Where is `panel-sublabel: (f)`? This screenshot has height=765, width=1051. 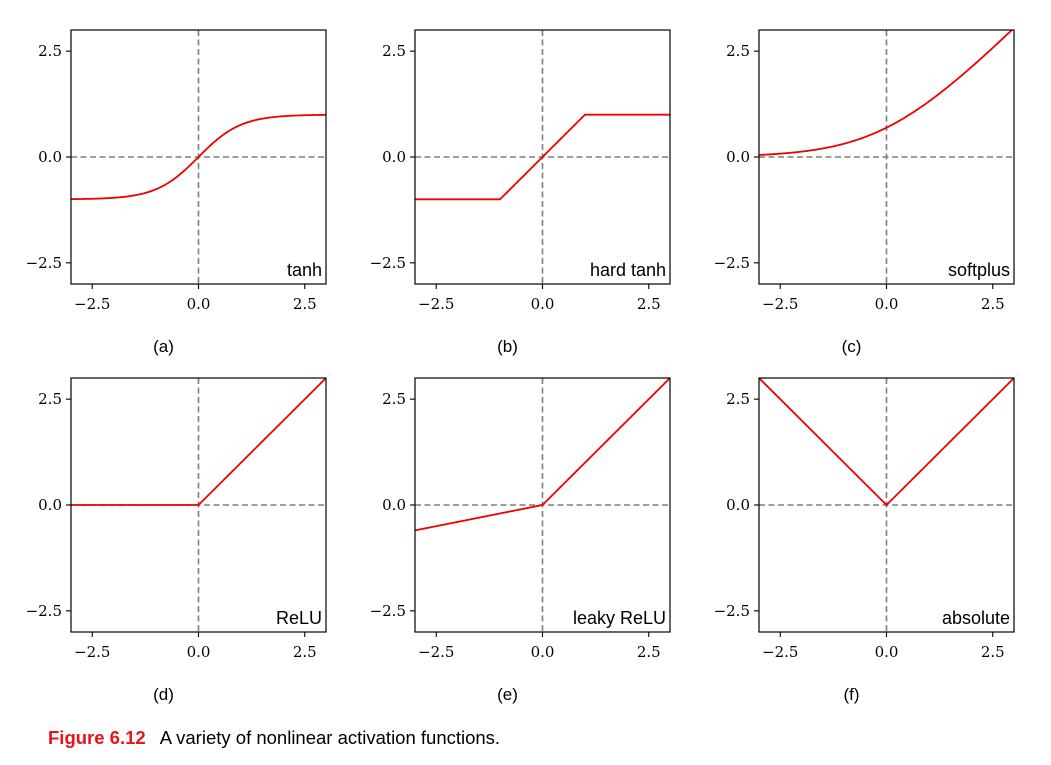
panel-sublabel: (f) is located at coordinates (851, 694).